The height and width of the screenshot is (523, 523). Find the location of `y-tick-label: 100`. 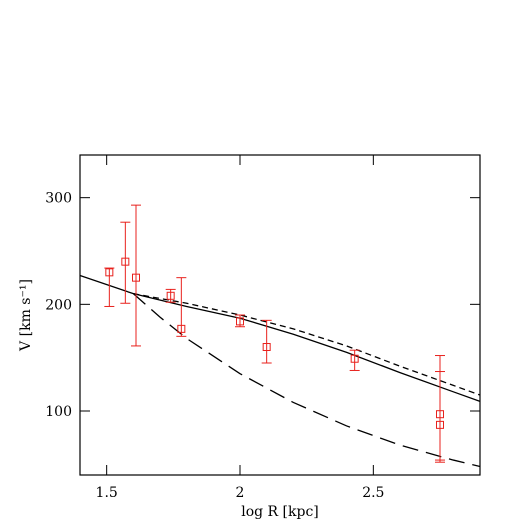

y-tick-label: 100 is located at coordinates (58, 412).